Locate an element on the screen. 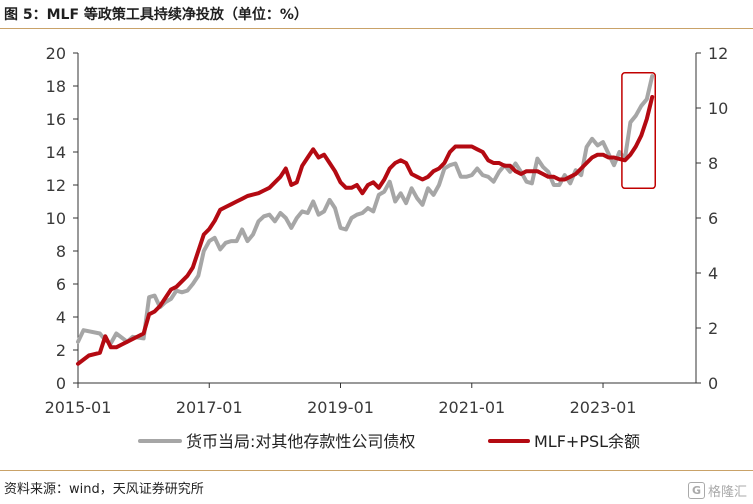 This screenshot has width=753, height=504. left-tick-label: 20 is located at coordinates (56, 53).